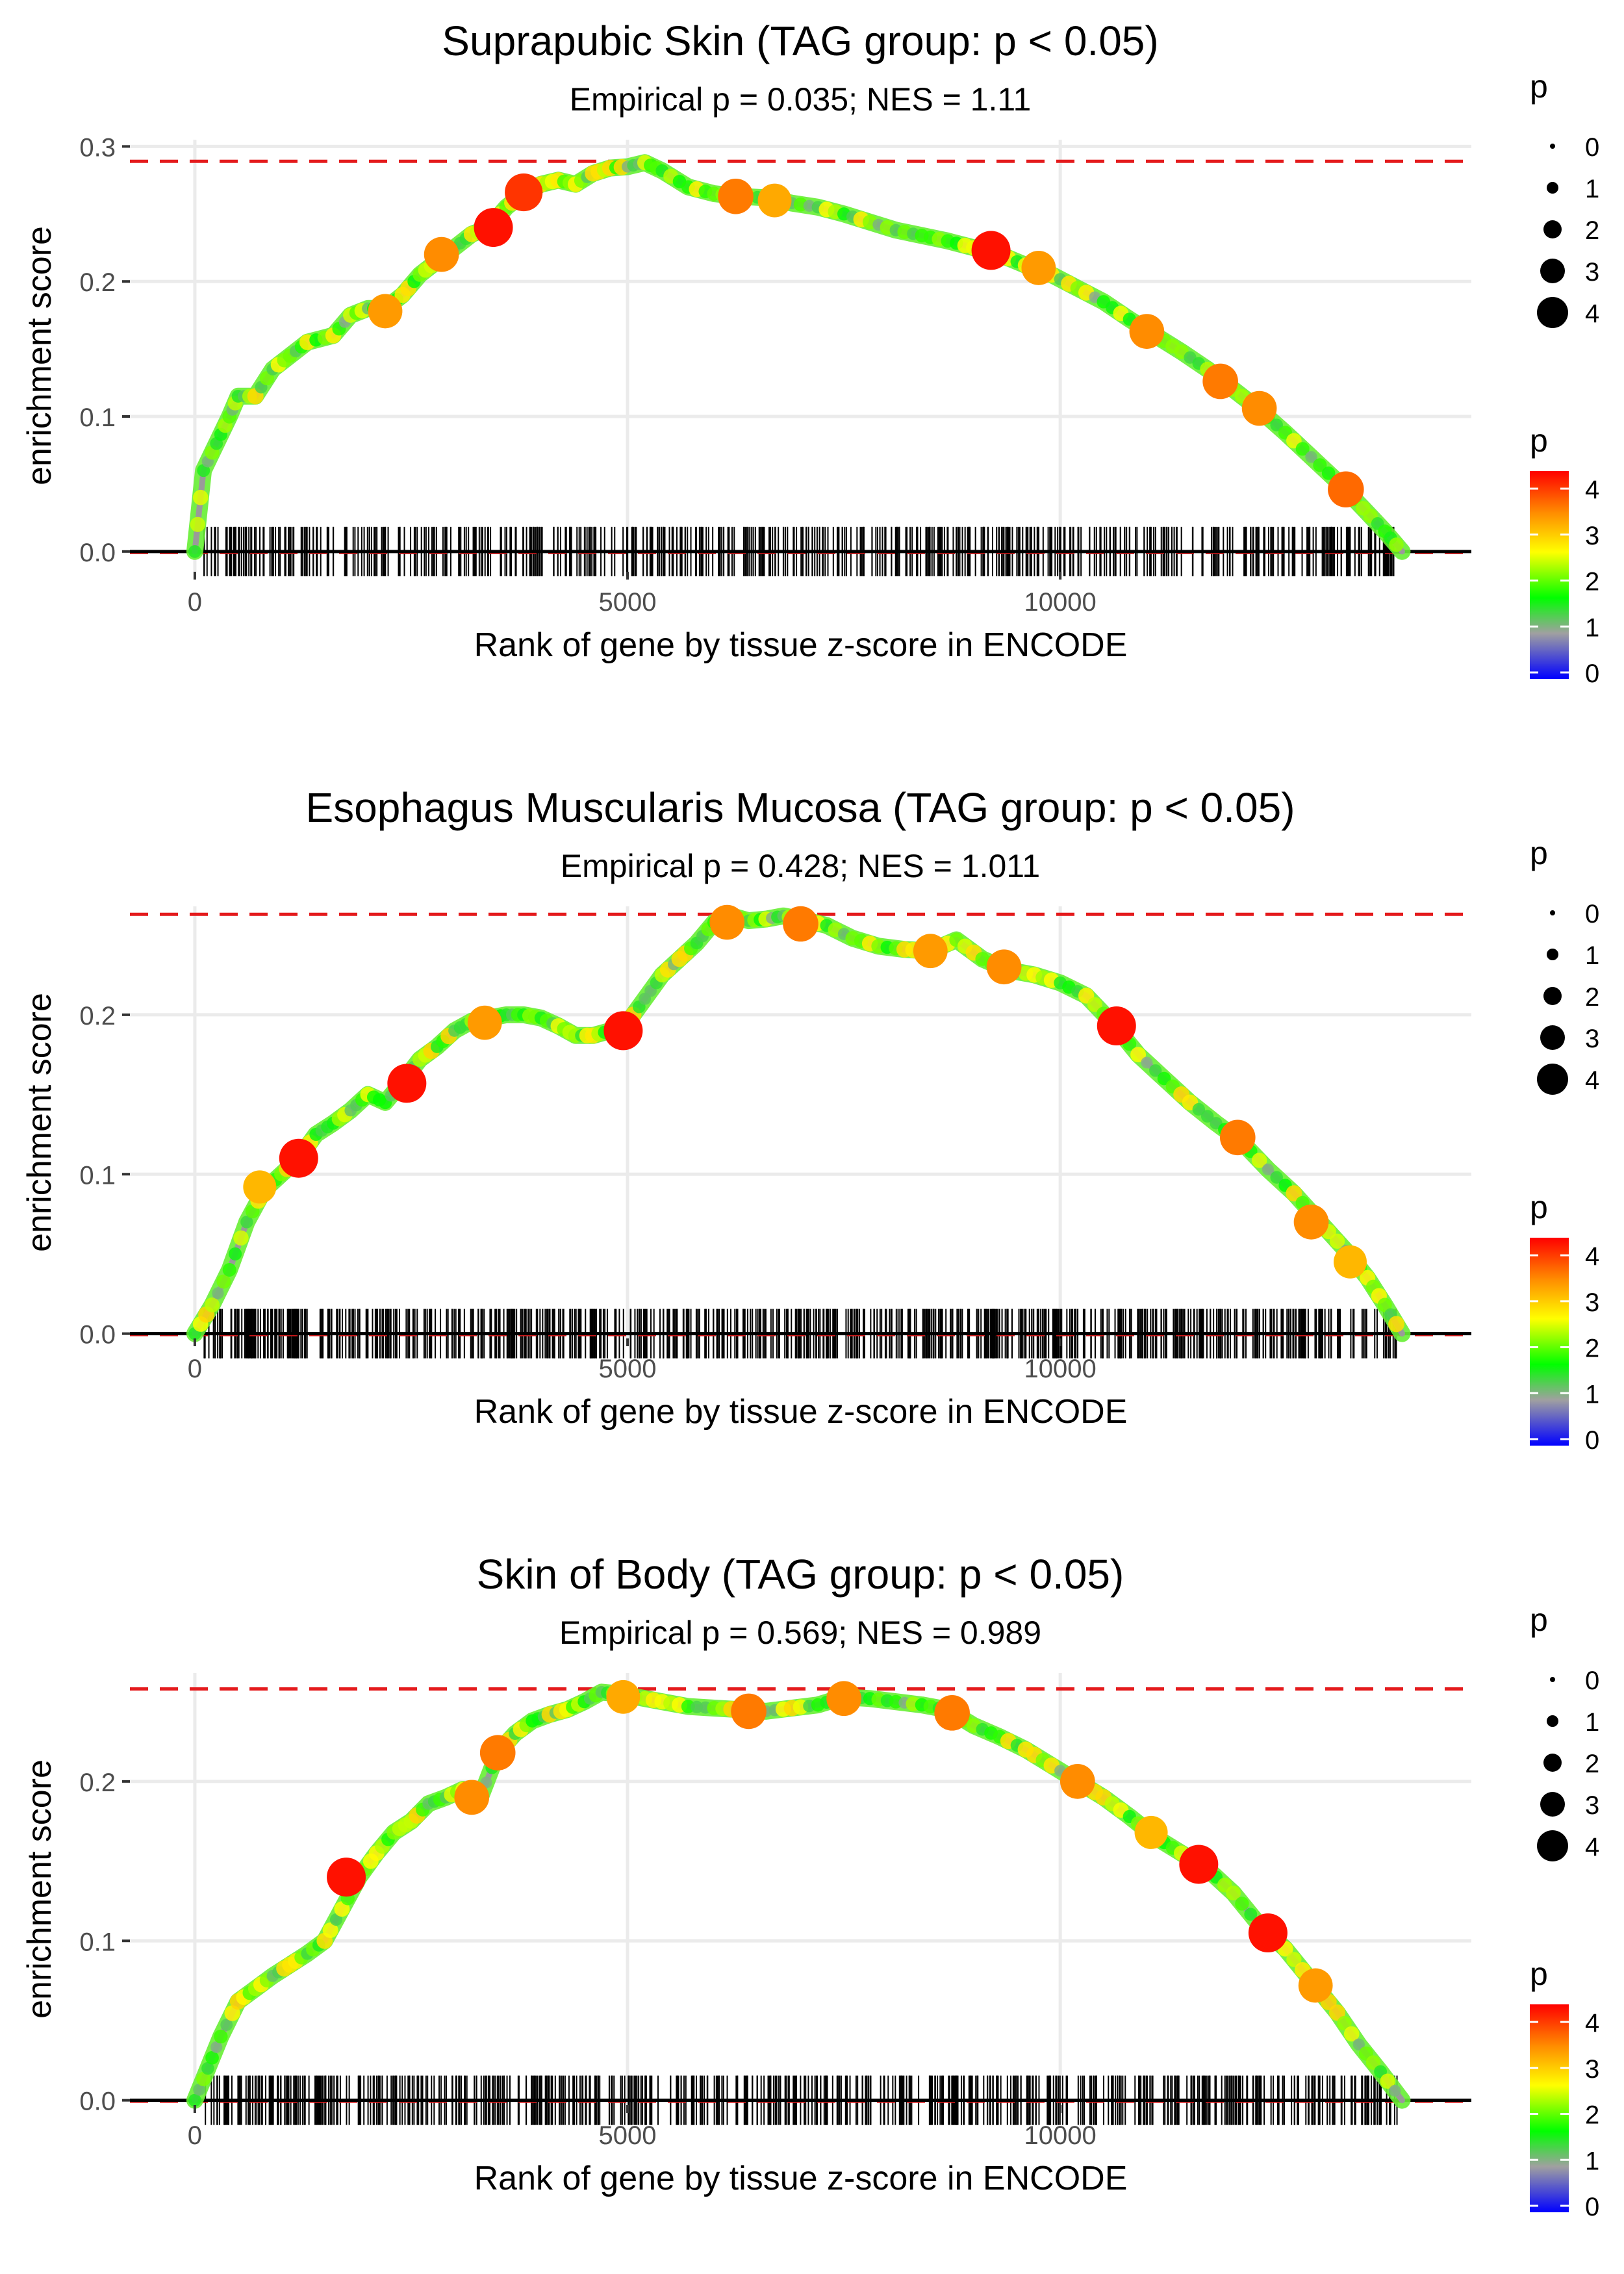 The height and width of the screenshot is (2274, 1624). What do you see at coordinates (97, 147) in the screenshot?
I see `y-tick-label: 0.3` at bounding box center [97, 147].